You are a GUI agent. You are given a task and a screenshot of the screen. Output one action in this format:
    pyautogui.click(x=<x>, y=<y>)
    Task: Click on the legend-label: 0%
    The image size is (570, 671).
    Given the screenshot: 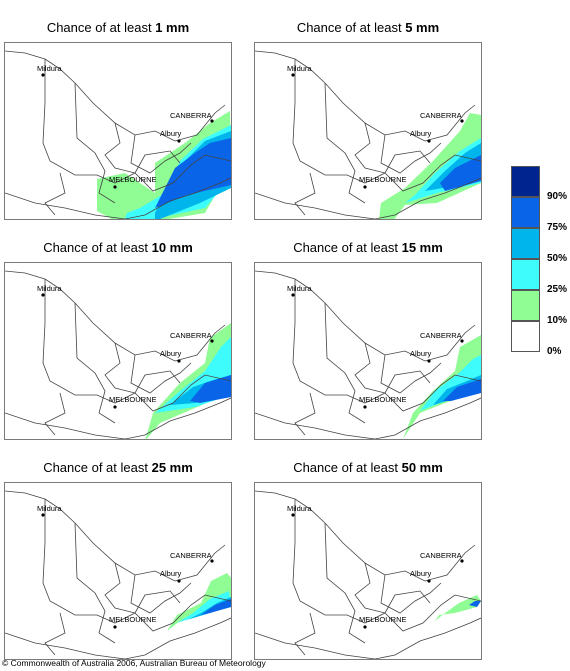 What is the action you would take?
    pyautogui.click(x=554, y=351)
    